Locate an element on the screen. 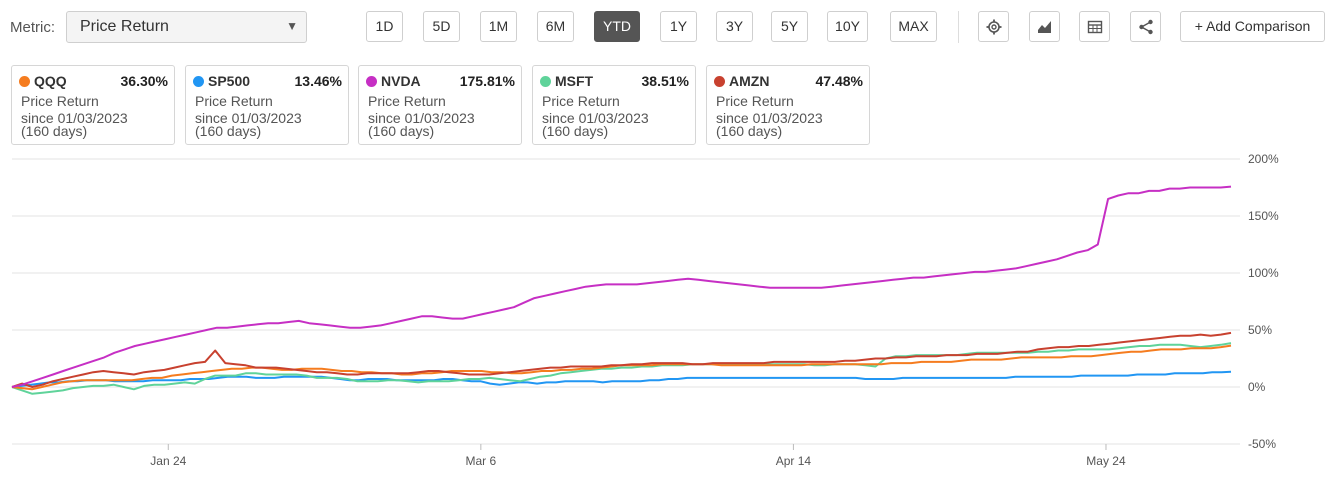 This screenshot has height=493, width=1336. legend-symbol: SP500 is located at coordinates (229, 81).